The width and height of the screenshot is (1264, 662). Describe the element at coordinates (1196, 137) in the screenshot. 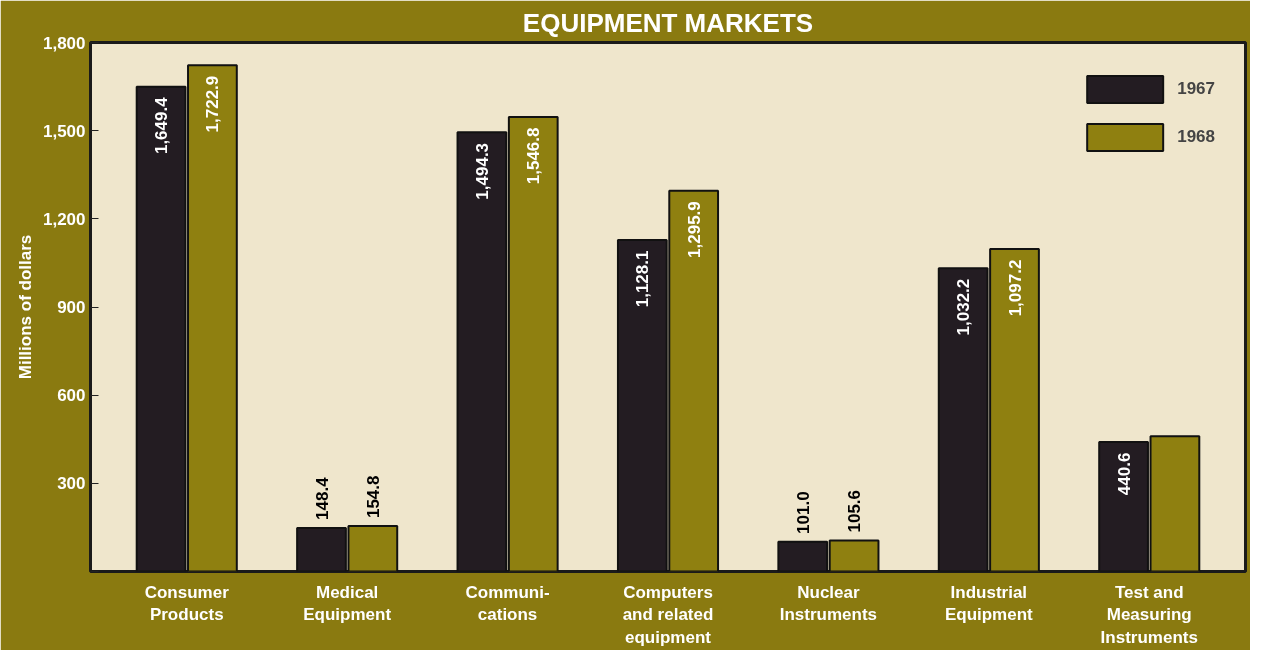

I see `legend-label: 1968` at that location.